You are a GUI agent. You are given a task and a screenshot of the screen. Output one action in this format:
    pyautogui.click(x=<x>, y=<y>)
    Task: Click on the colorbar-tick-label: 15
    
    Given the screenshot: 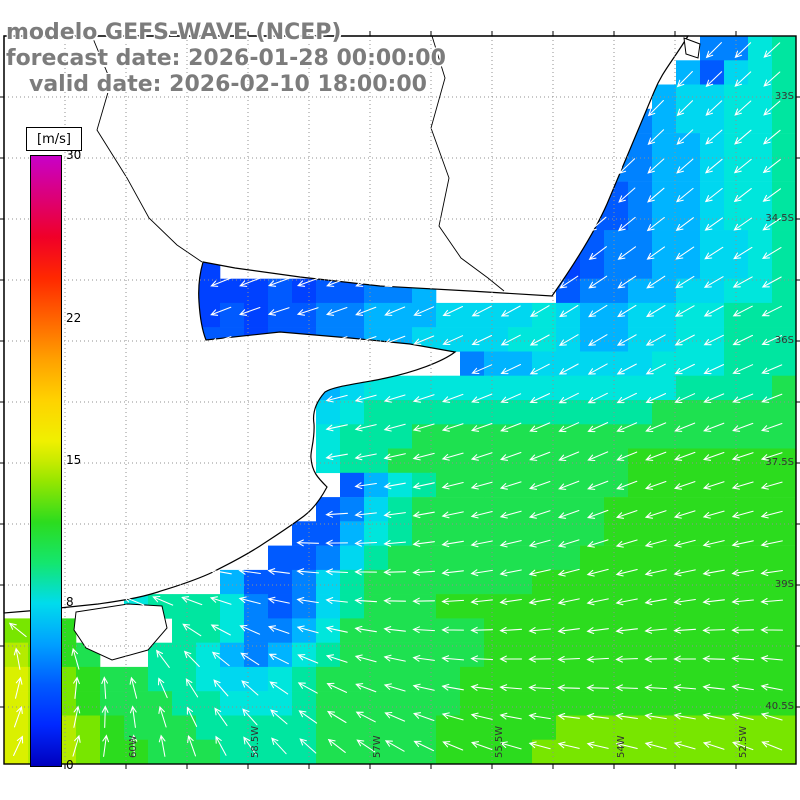 What is the action you would take?
    pyautogui.click(x=74, y=460)
    